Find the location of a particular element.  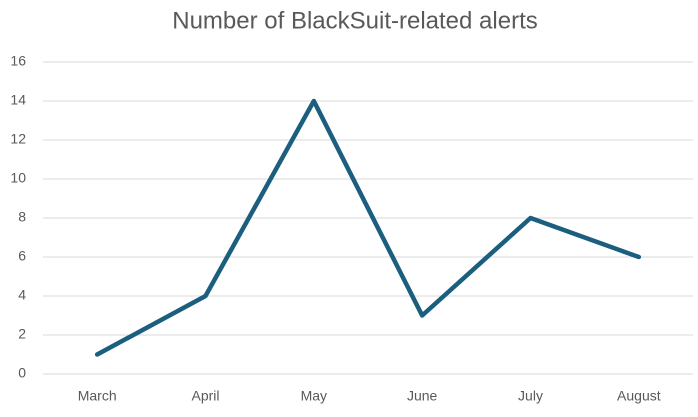

x-tick-label: June is located at coordinates (422, 396).